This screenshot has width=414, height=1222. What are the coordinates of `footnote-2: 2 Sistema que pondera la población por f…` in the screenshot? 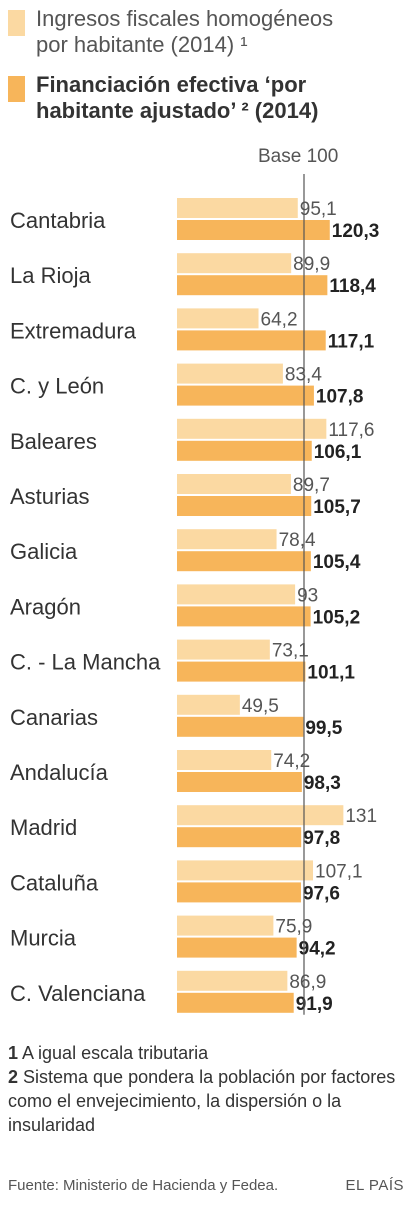 It's located at (208, 1101).